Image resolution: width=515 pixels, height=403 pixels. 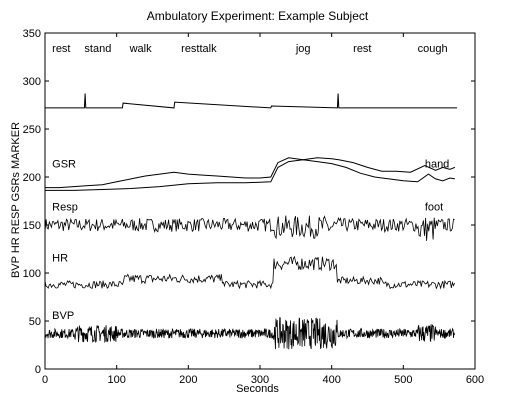 I want to click on x-tick-label: 300, so click(x=260, y=380).